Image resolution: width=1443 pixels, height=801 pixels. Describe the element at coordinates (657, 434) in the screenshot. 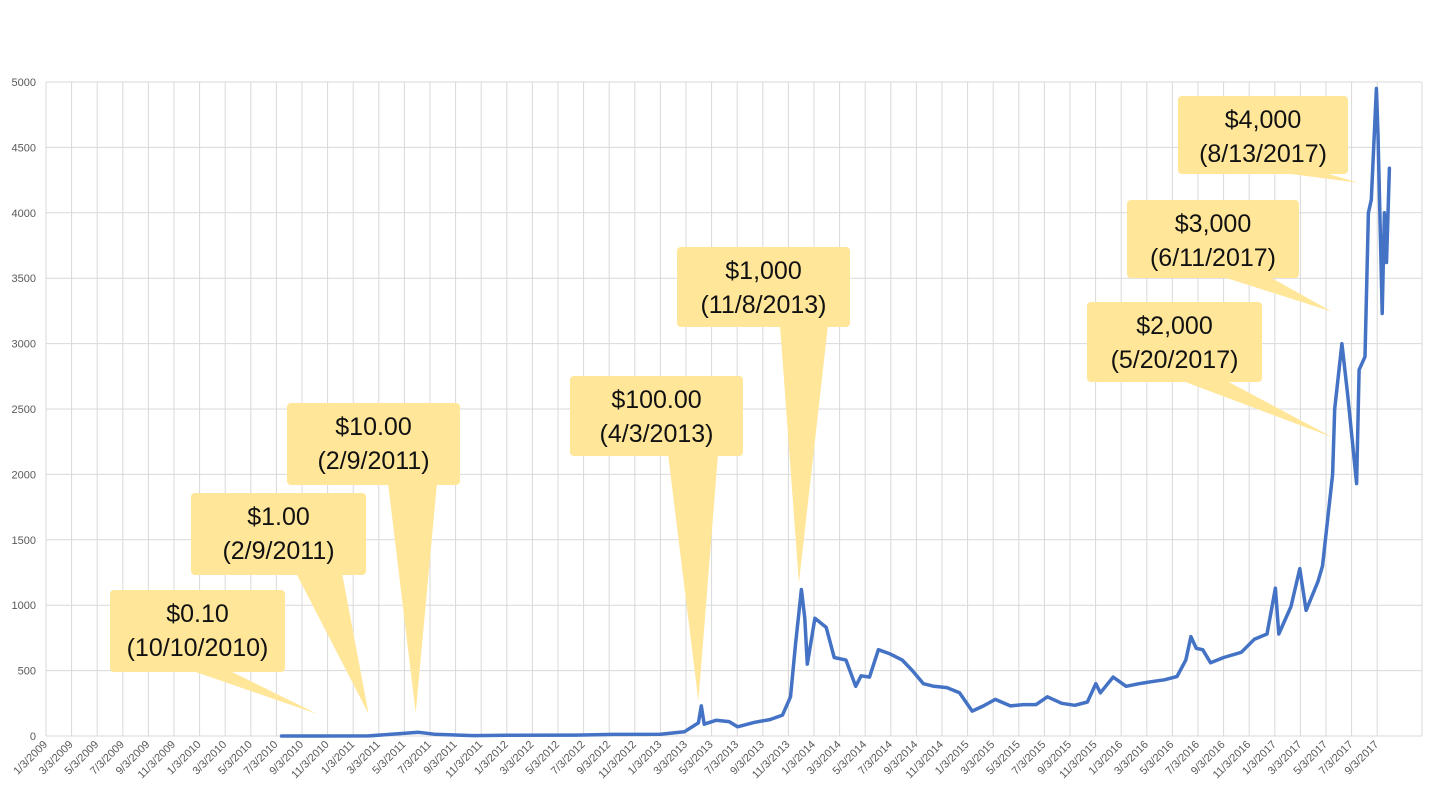

I see `callout-date: (4/3/2013)` at that location.